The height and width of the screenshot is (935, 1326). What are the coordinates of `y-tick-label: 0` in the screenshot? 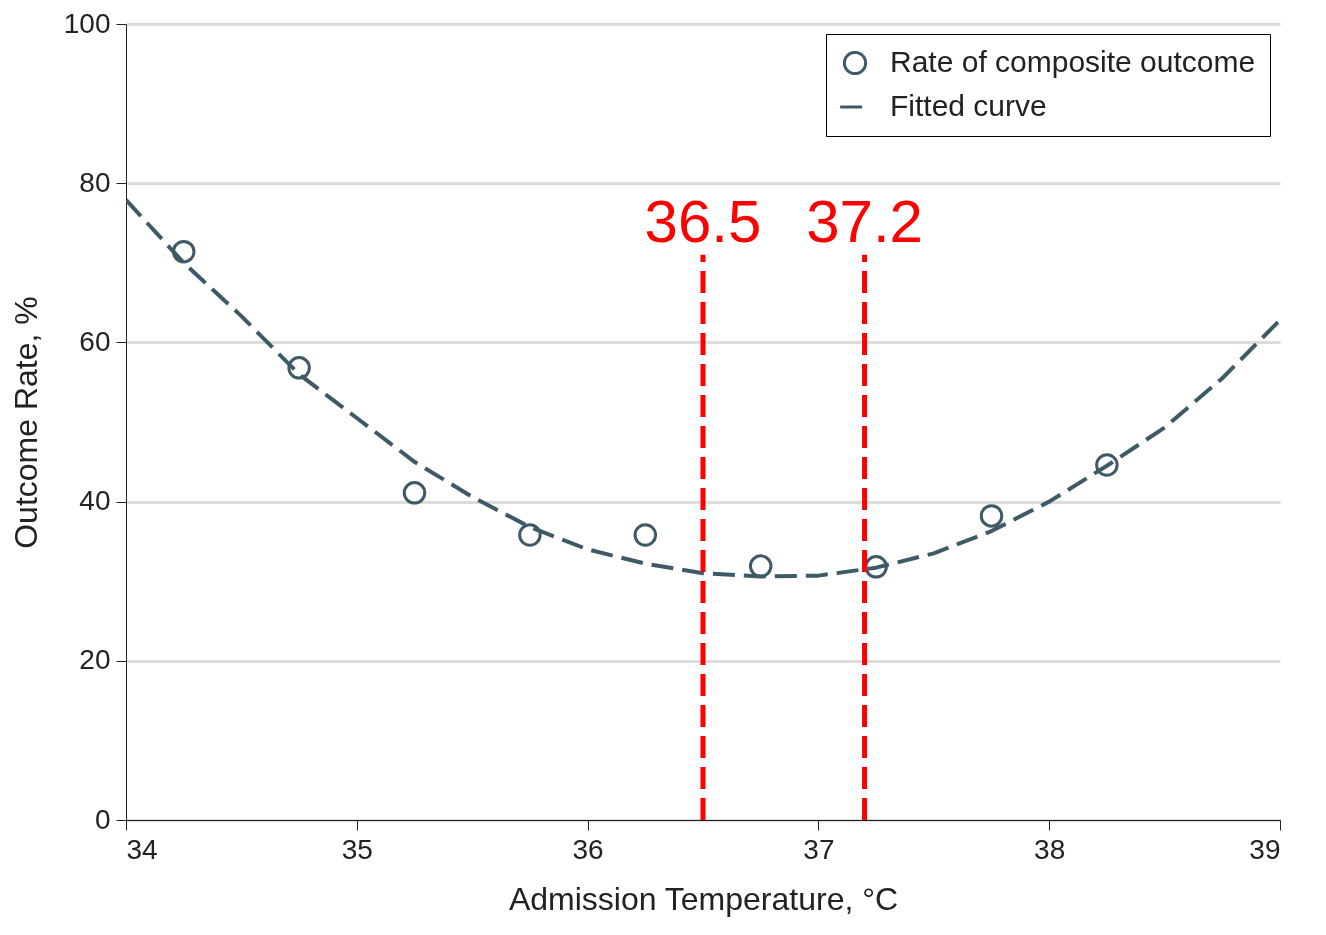 It's located at (102, 819).